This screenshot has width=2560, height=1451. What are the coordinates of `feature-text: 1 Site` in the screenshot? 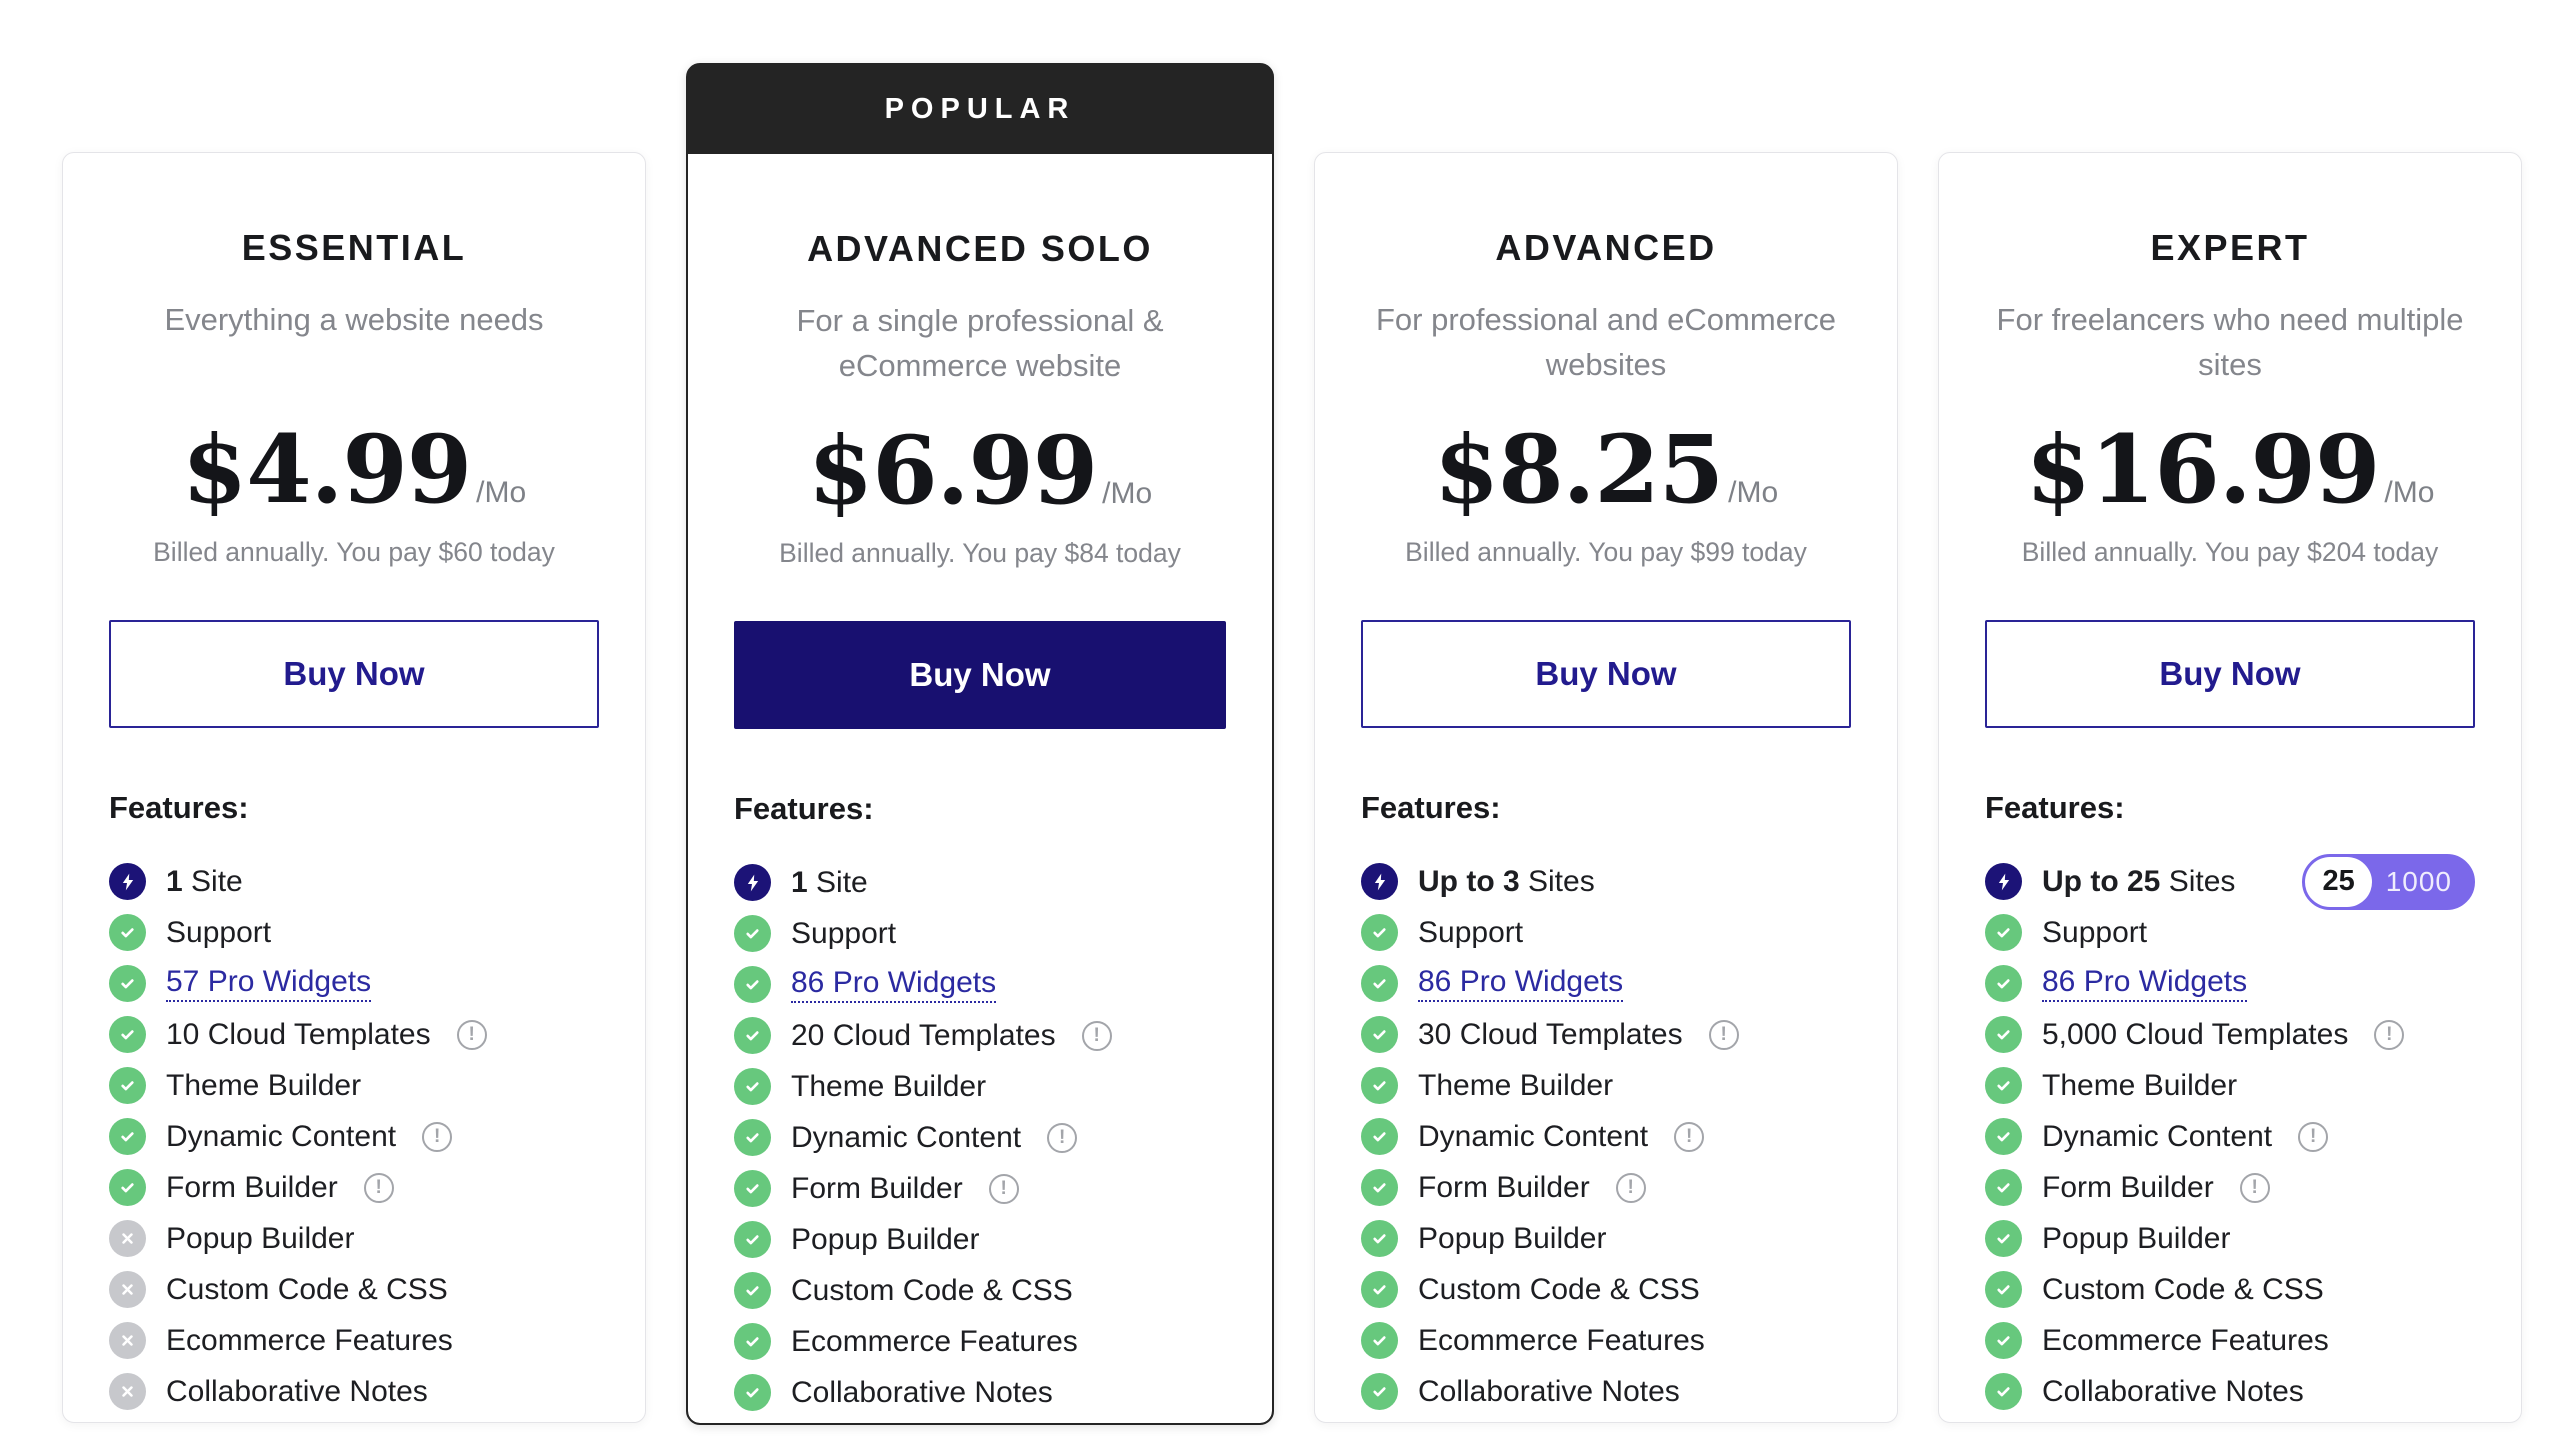 It's located at (829, 882).